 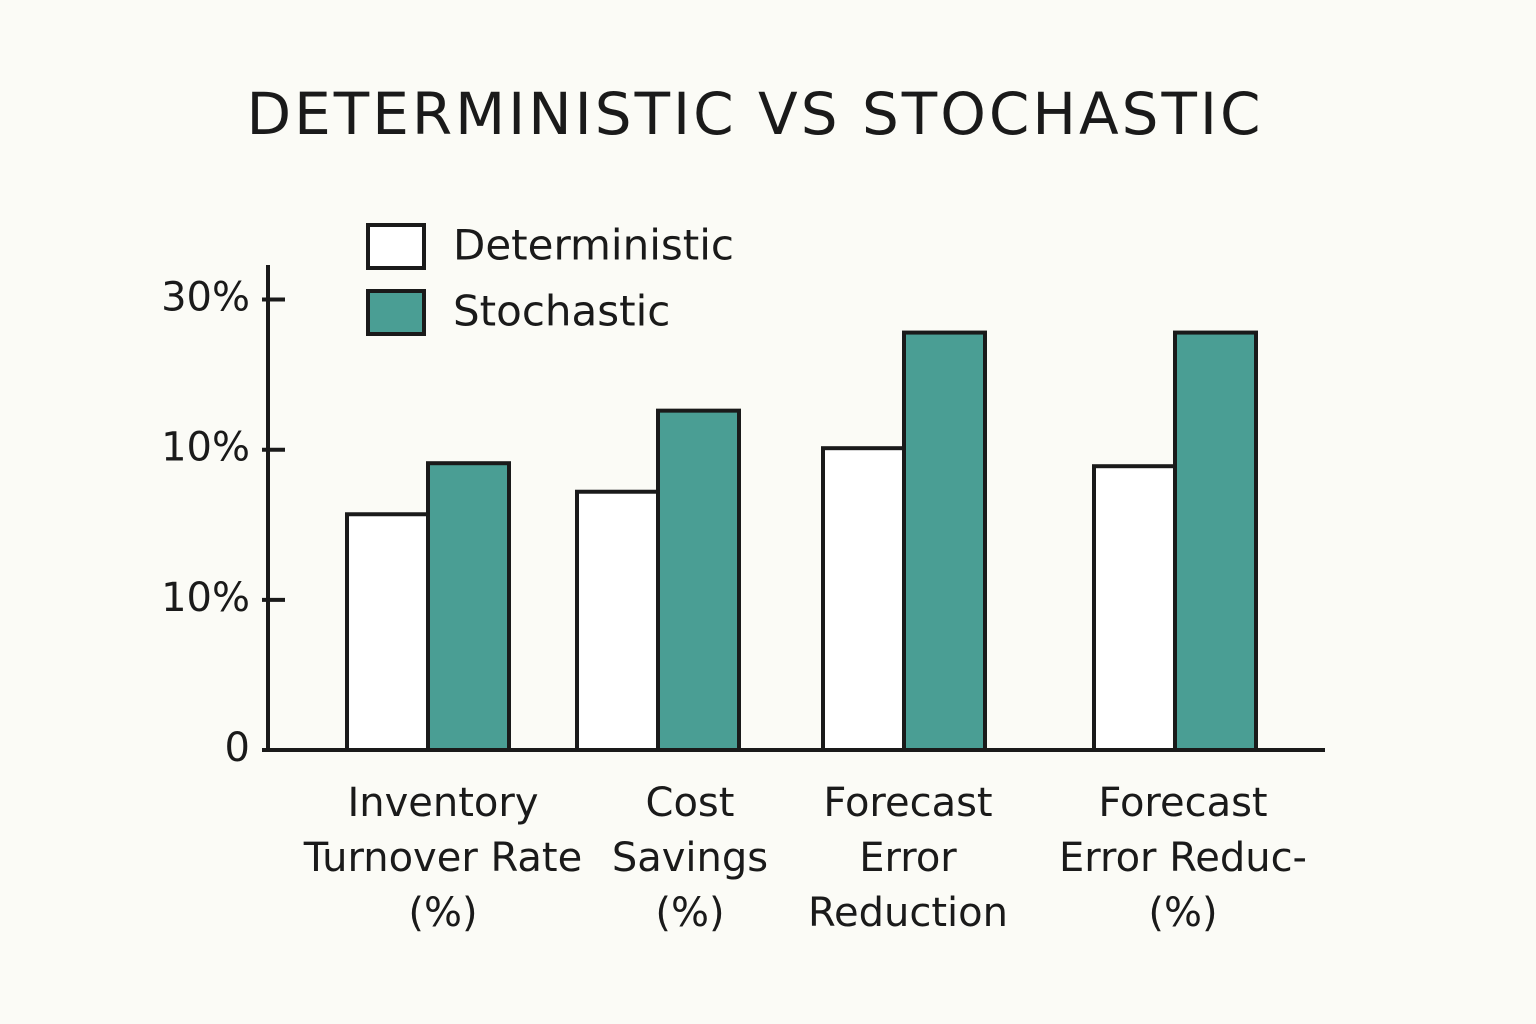 What do you see at coordinates (690, 858) in the screenshot?
I see `x-tick-label: Cost Savings (%)` at bounding box center [690, 858].